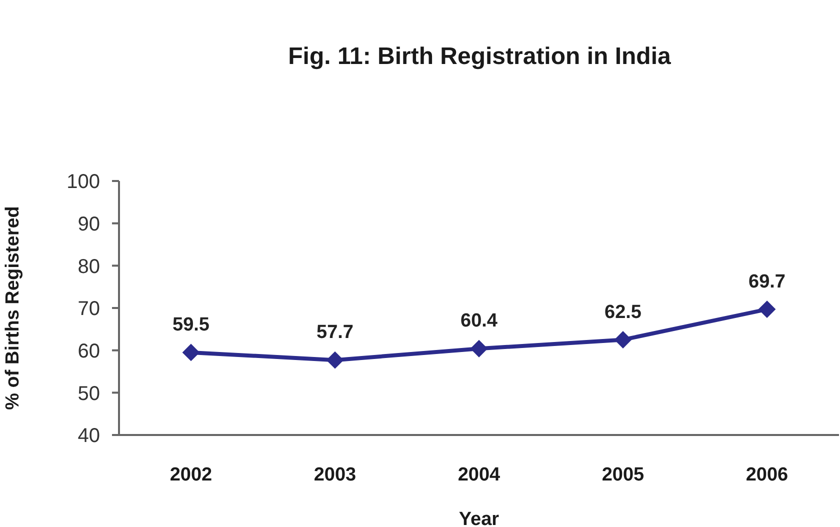 This screenshot has height=527, width=840. I want to click on data-label: 57.7, so click(335, 333).